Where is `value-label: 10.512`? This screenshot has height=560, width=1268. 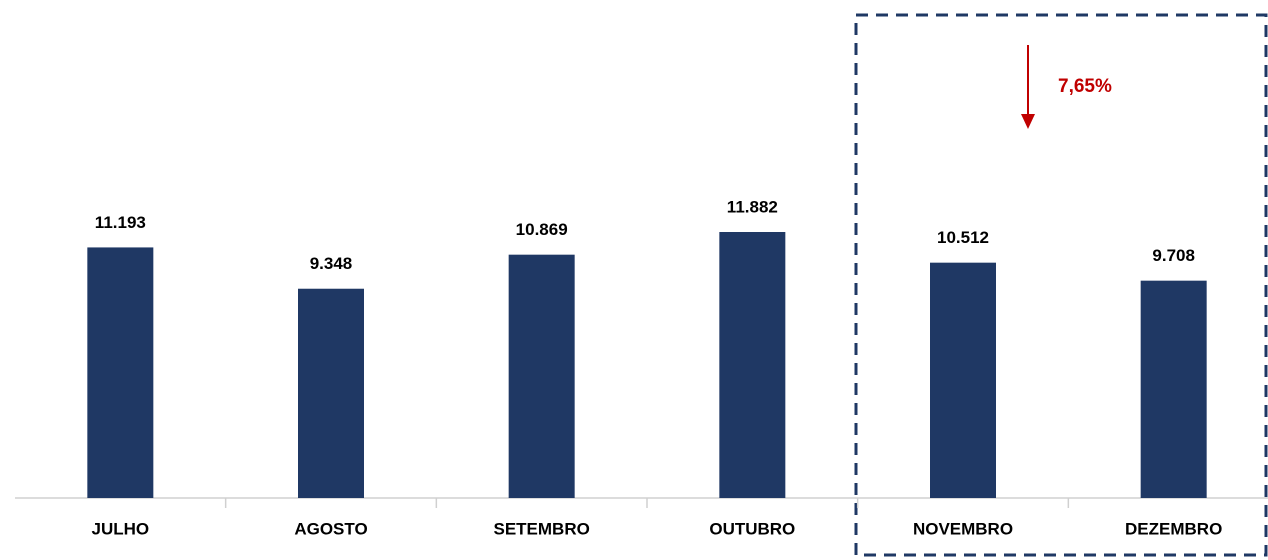 value-label: 10.512 is located at coordinates (963, 237).